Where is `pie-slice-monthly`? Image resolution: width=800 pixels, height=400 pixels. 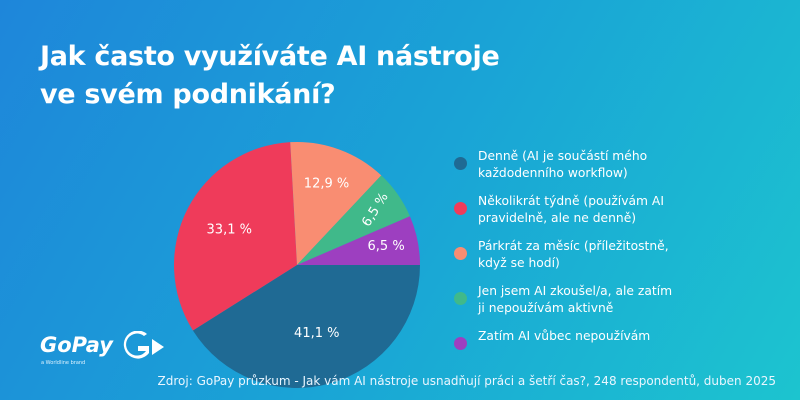 pie-slice-monthly is located at coordinates (336, 203).